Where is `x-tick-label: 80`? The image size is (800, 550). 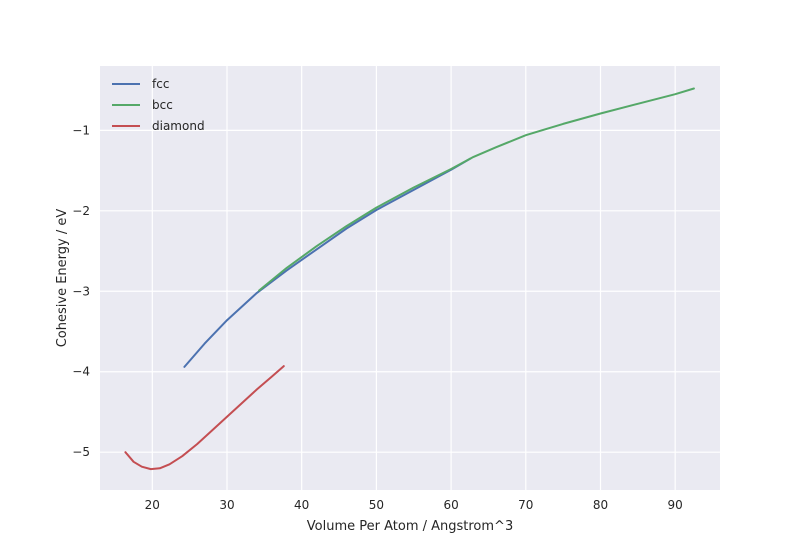
x-tick-label: 80 is located at coordinates (600, 505).